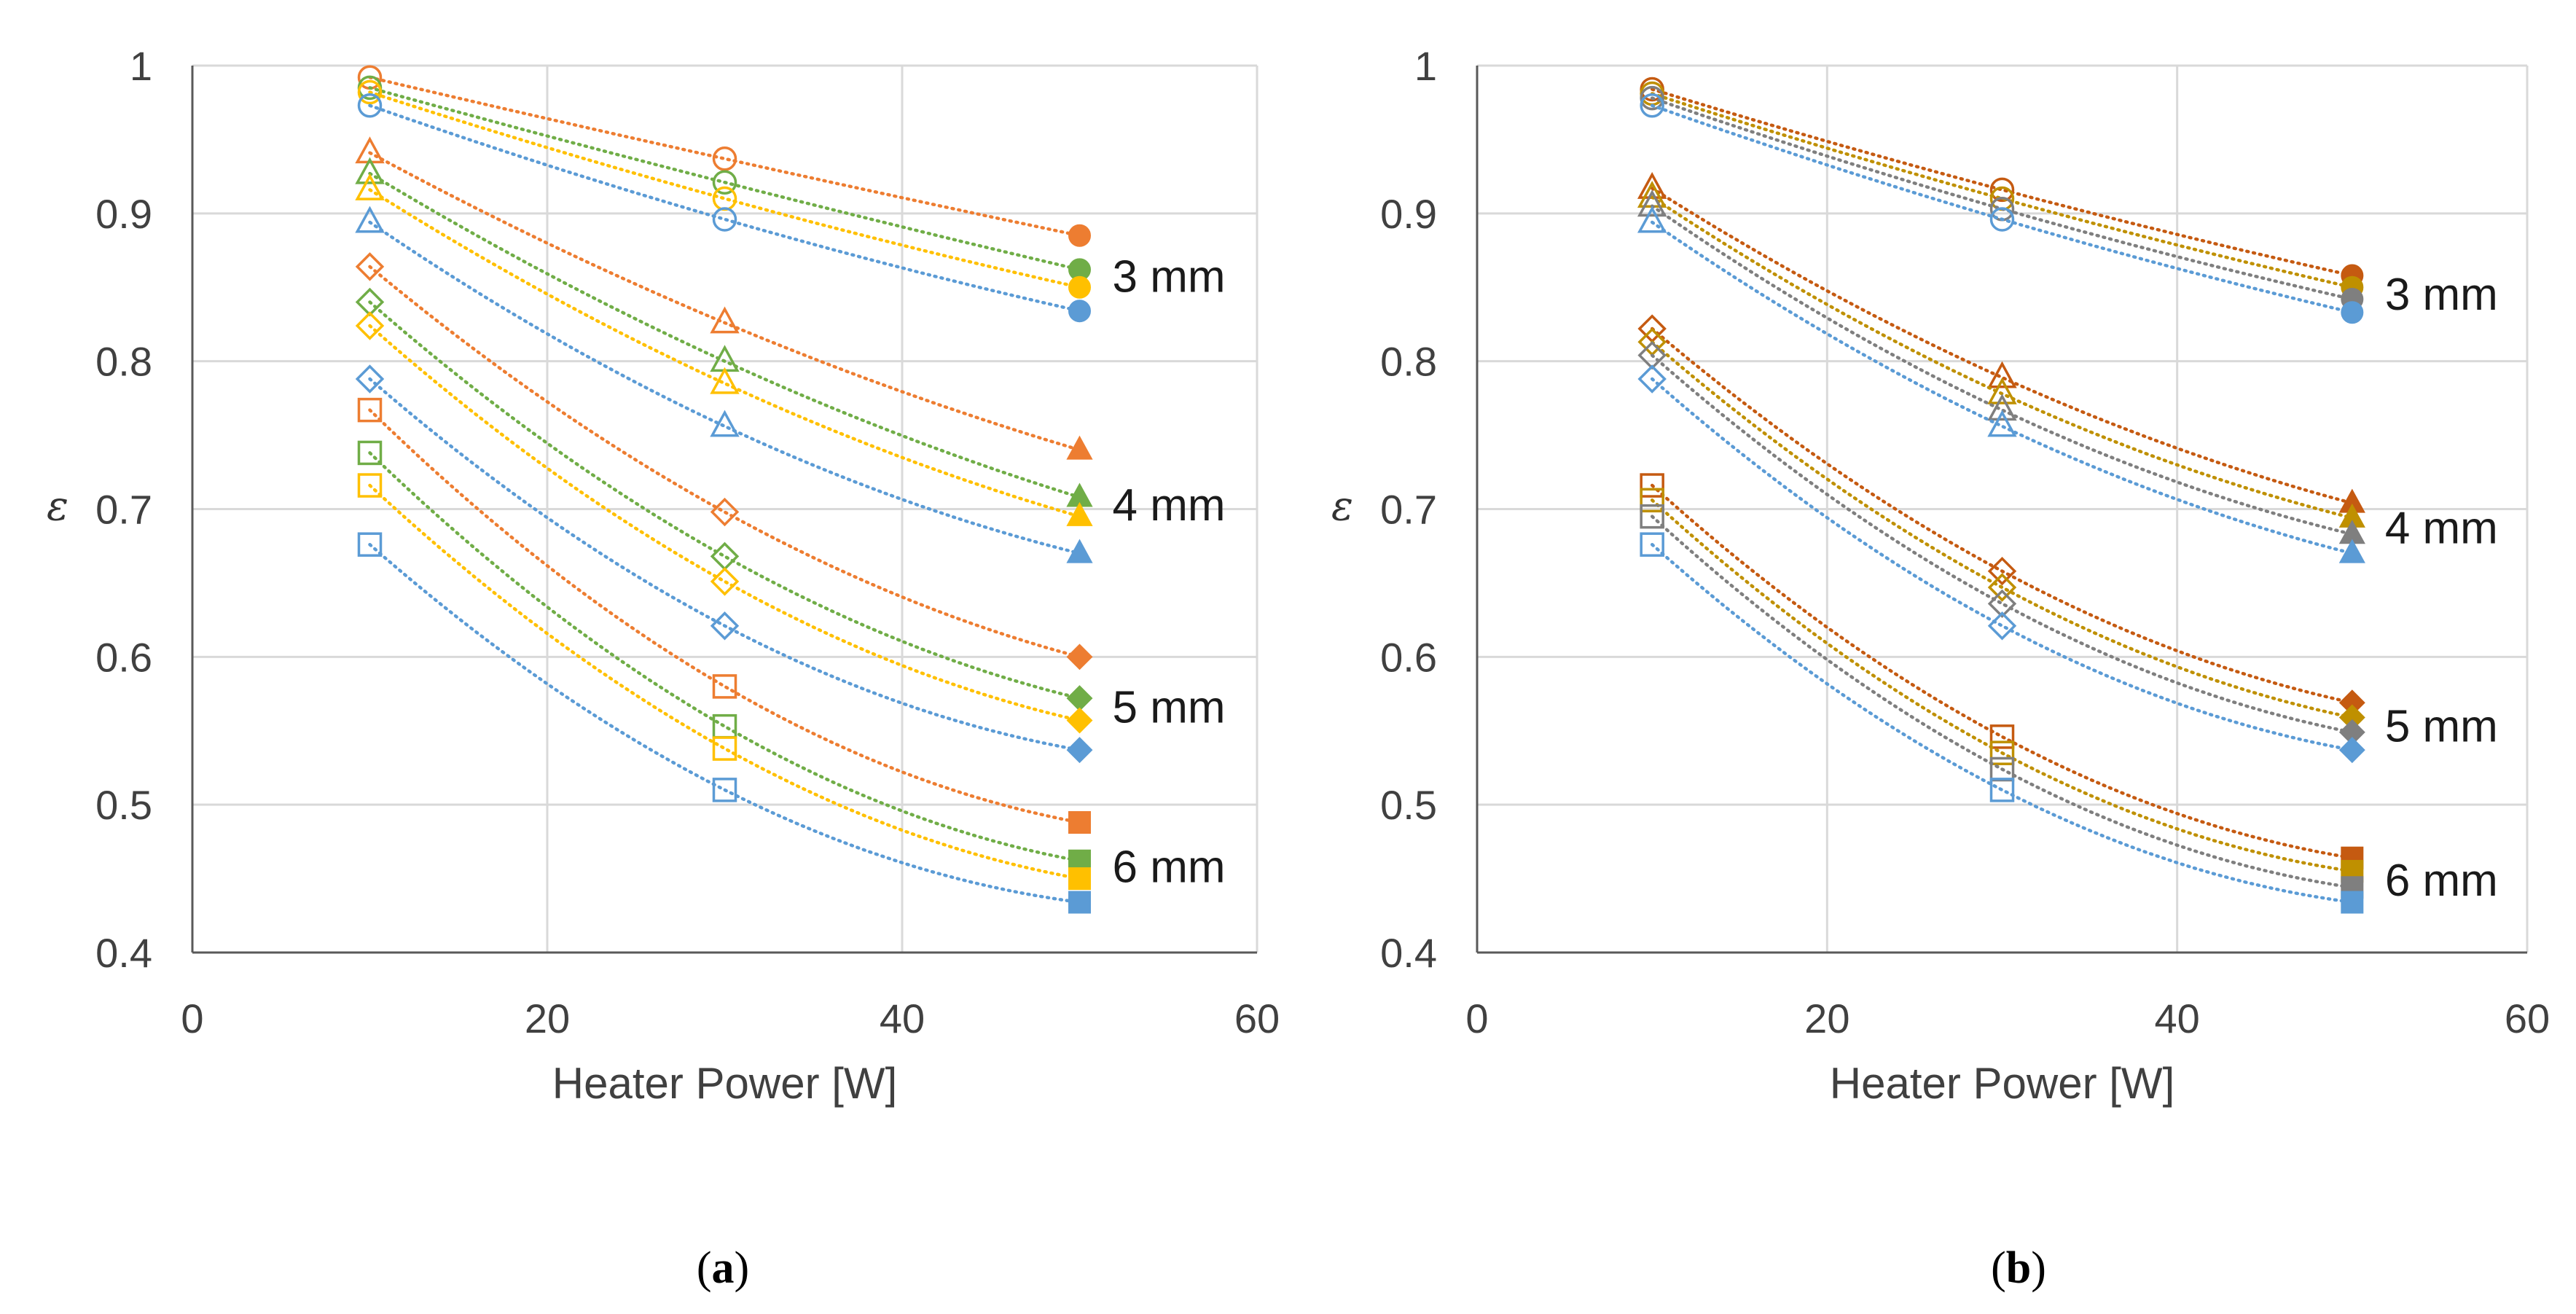  I want to click on y-tick-label: 0.7, so click(123, 510).